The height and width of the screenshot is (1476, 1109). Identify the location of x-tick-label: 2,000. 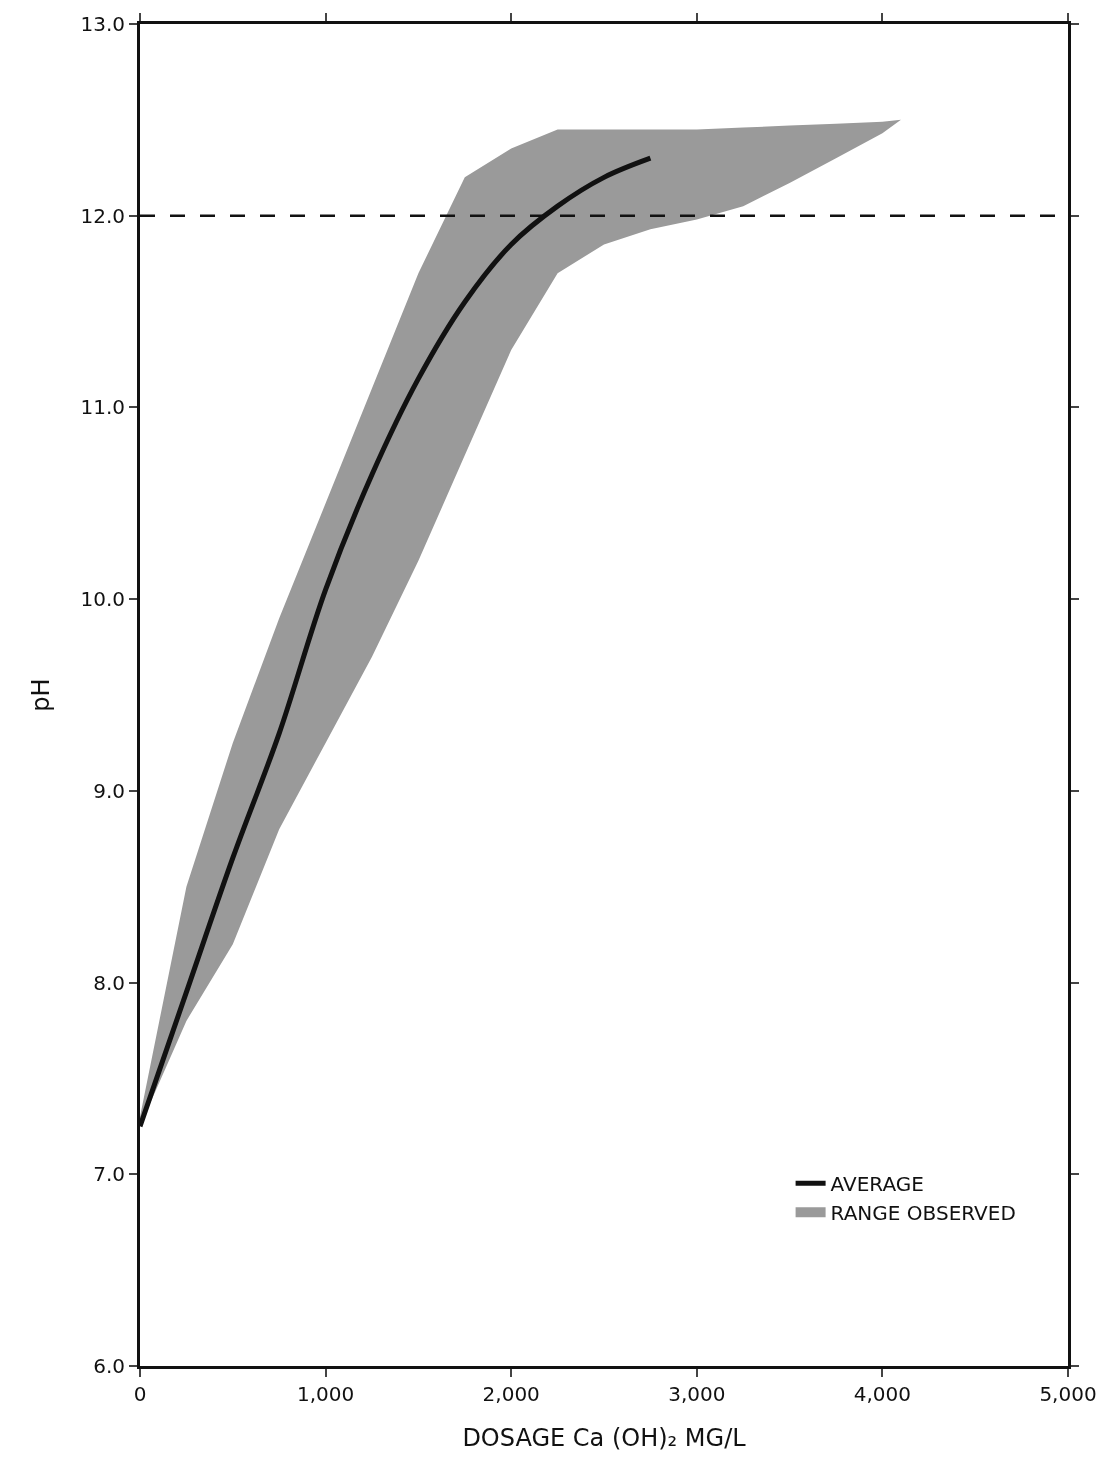
(511, 1394).